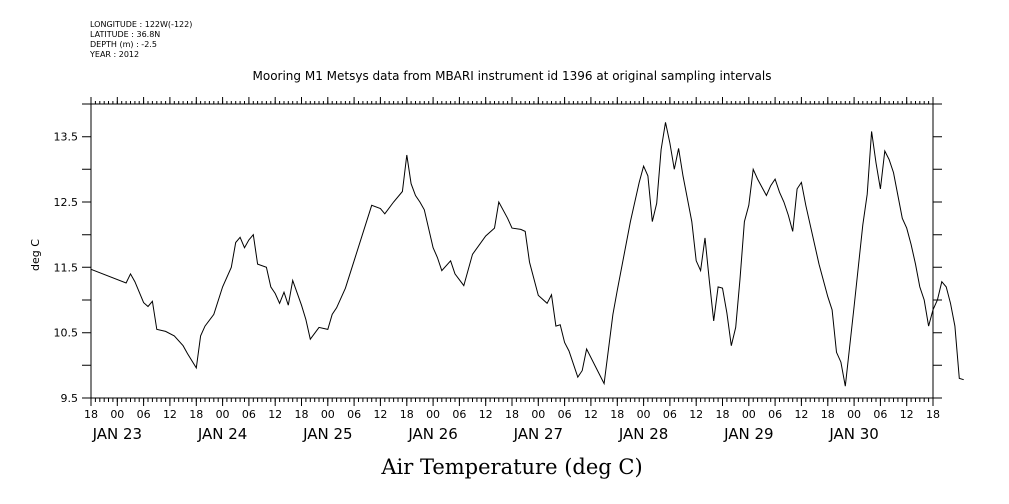  What do you see at coordinates (853, 434) in the screenshot?
I see `x-day-label: JAN 30` at bounding box center [853, 434].